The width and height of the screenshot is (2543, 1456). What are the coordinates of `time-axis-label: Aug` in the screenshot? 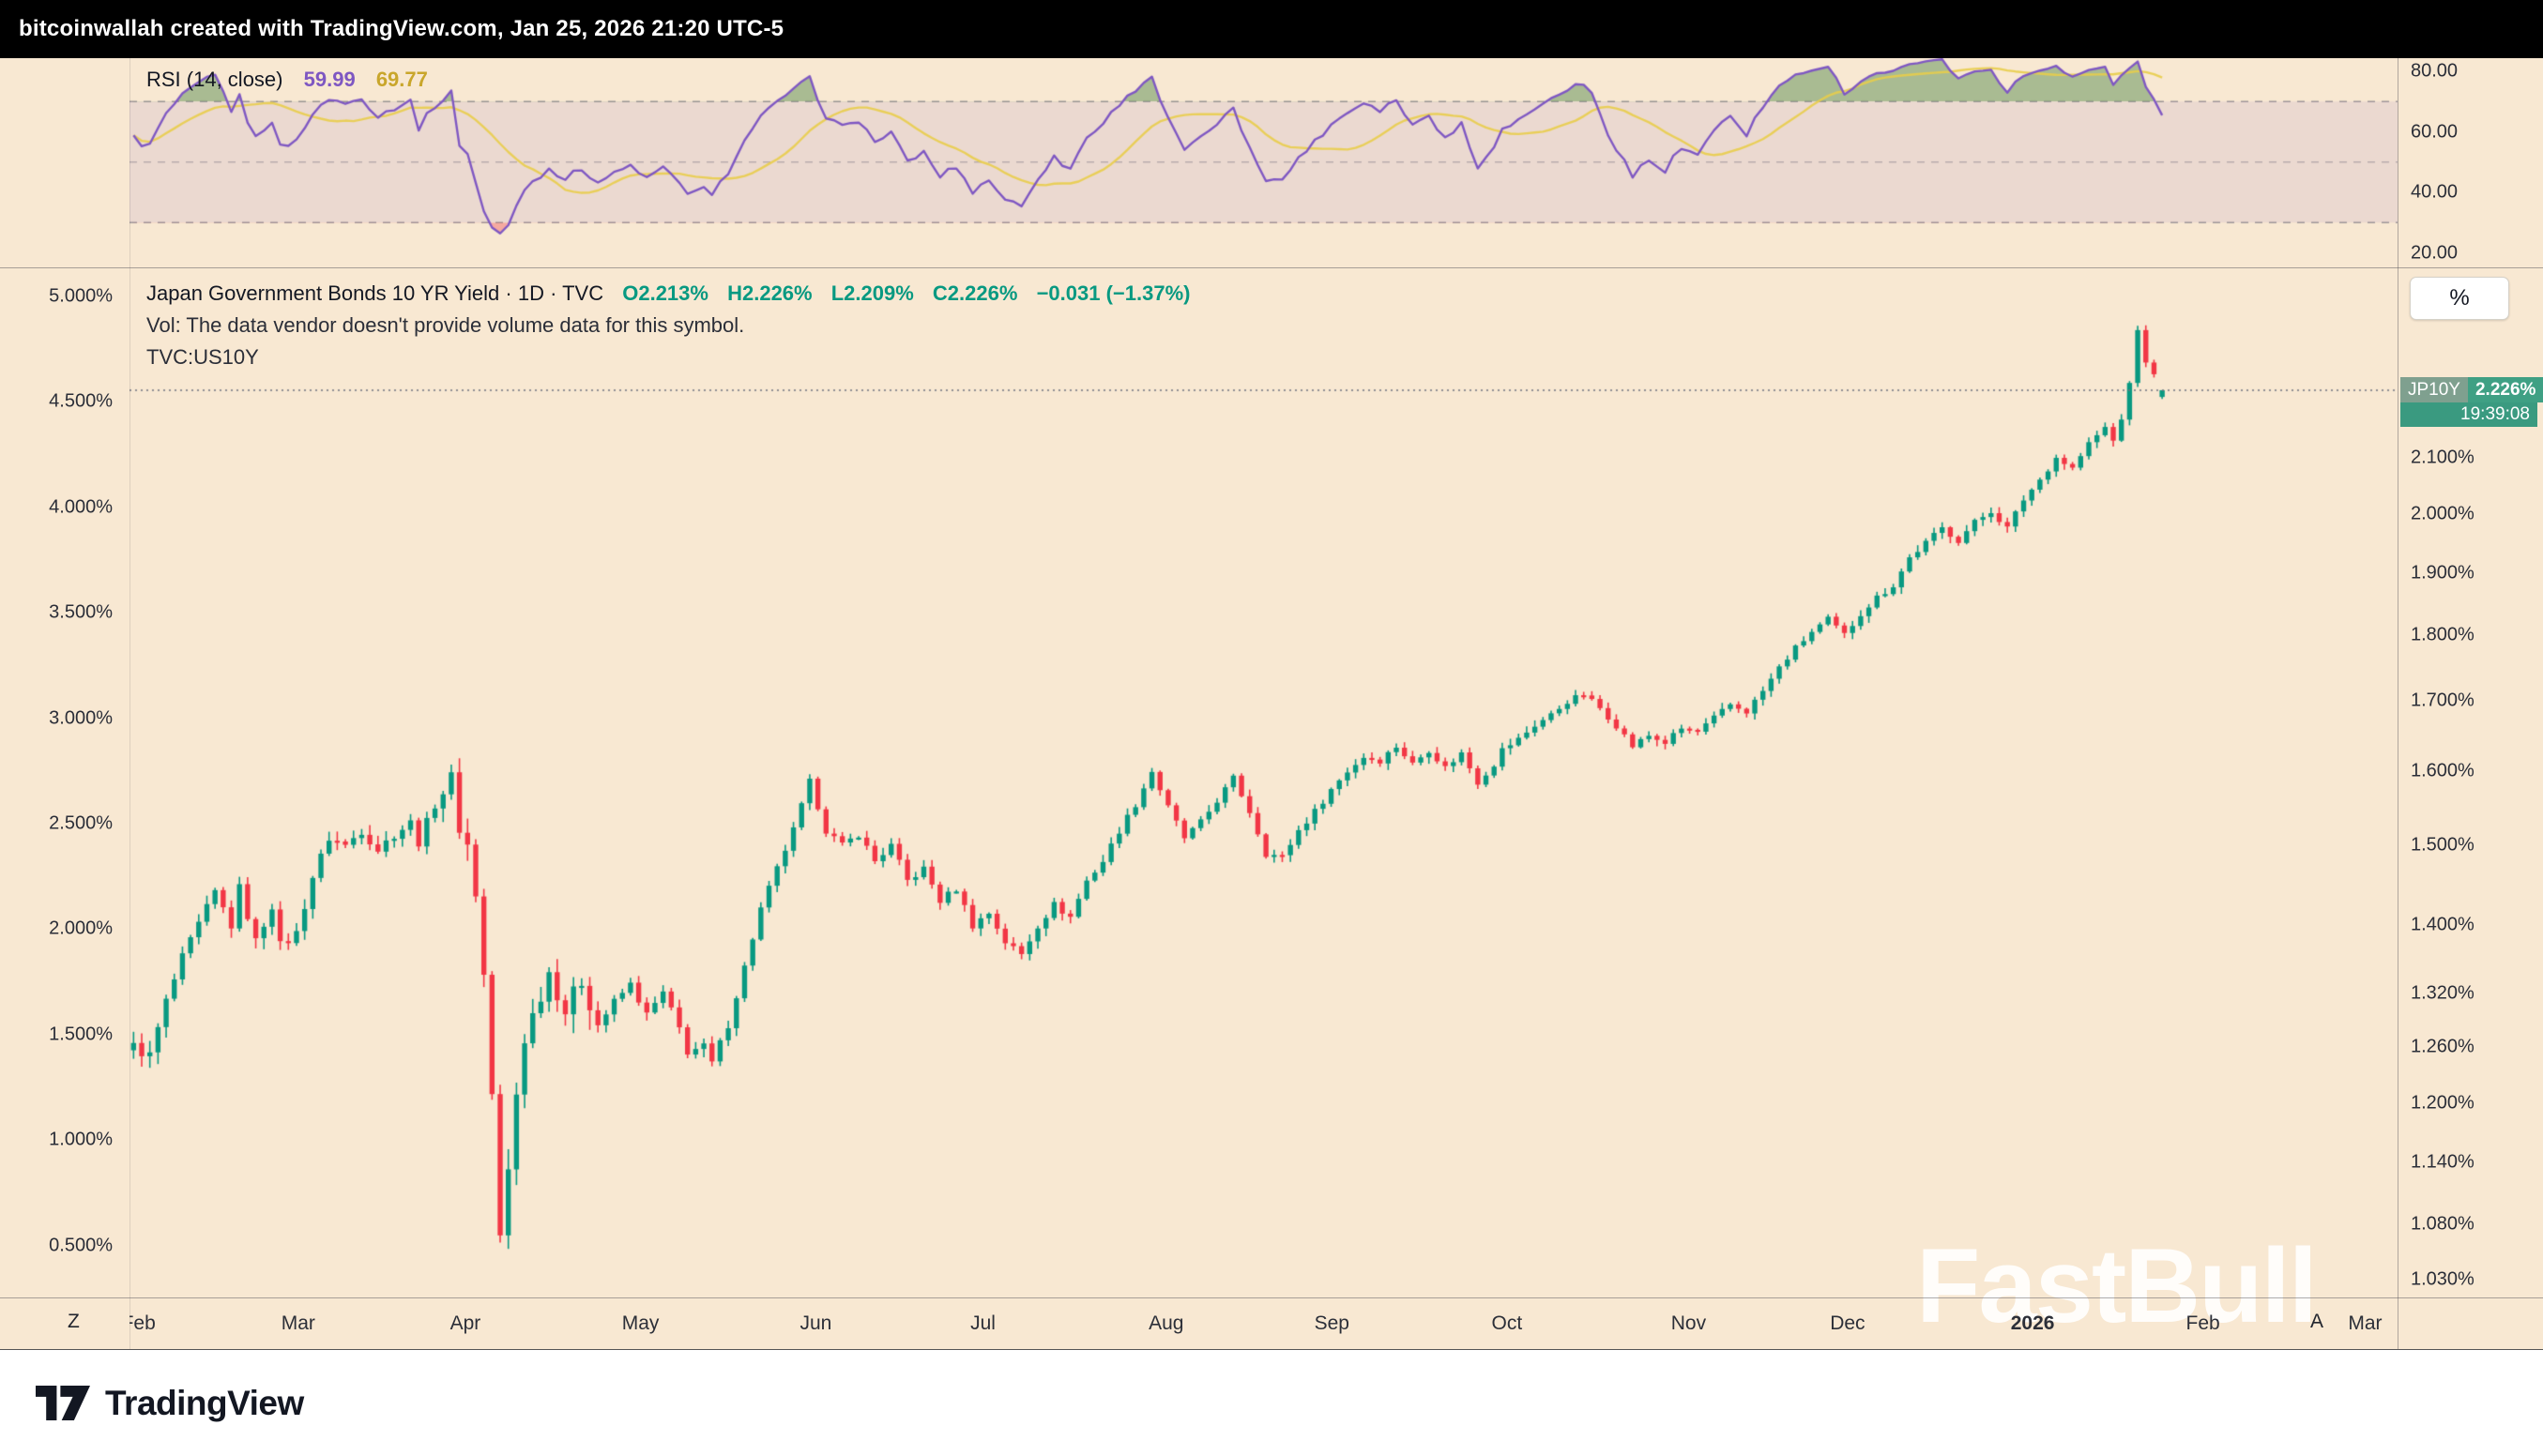 It's located at (1166, 1323).